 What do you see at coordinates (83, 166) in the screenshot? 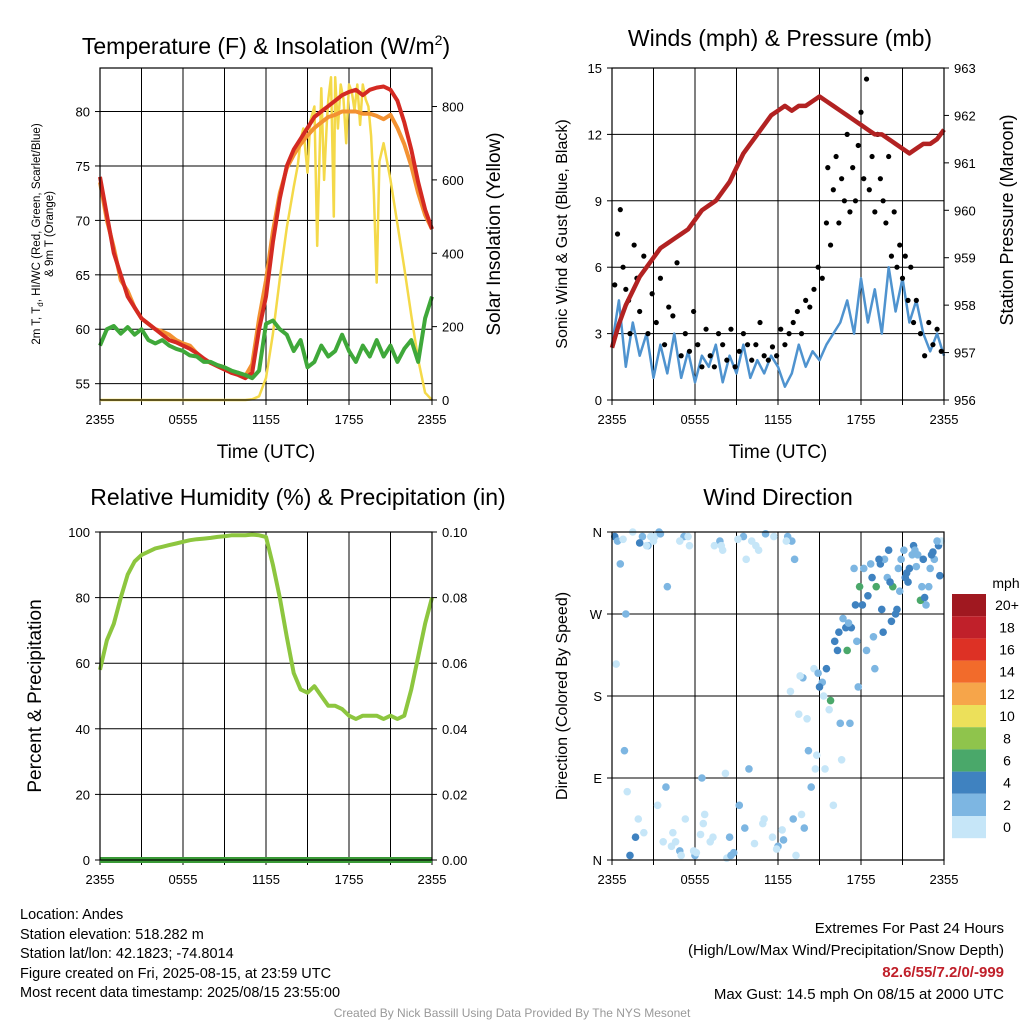
I see `y-tick-label: 75` at bounding box center [83, 166].